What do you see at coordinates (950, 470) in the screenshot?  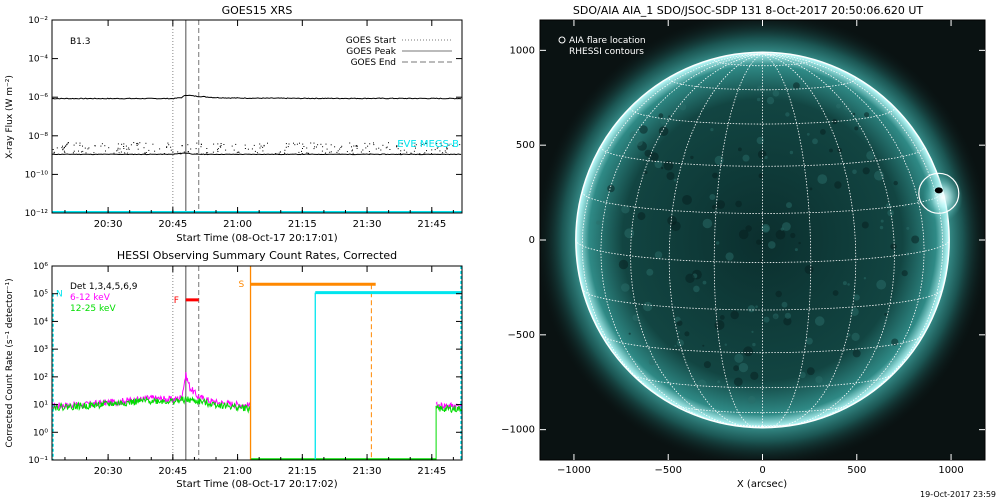 I see `aia-xtick-label: 1000` at bounding box center [950, 470].